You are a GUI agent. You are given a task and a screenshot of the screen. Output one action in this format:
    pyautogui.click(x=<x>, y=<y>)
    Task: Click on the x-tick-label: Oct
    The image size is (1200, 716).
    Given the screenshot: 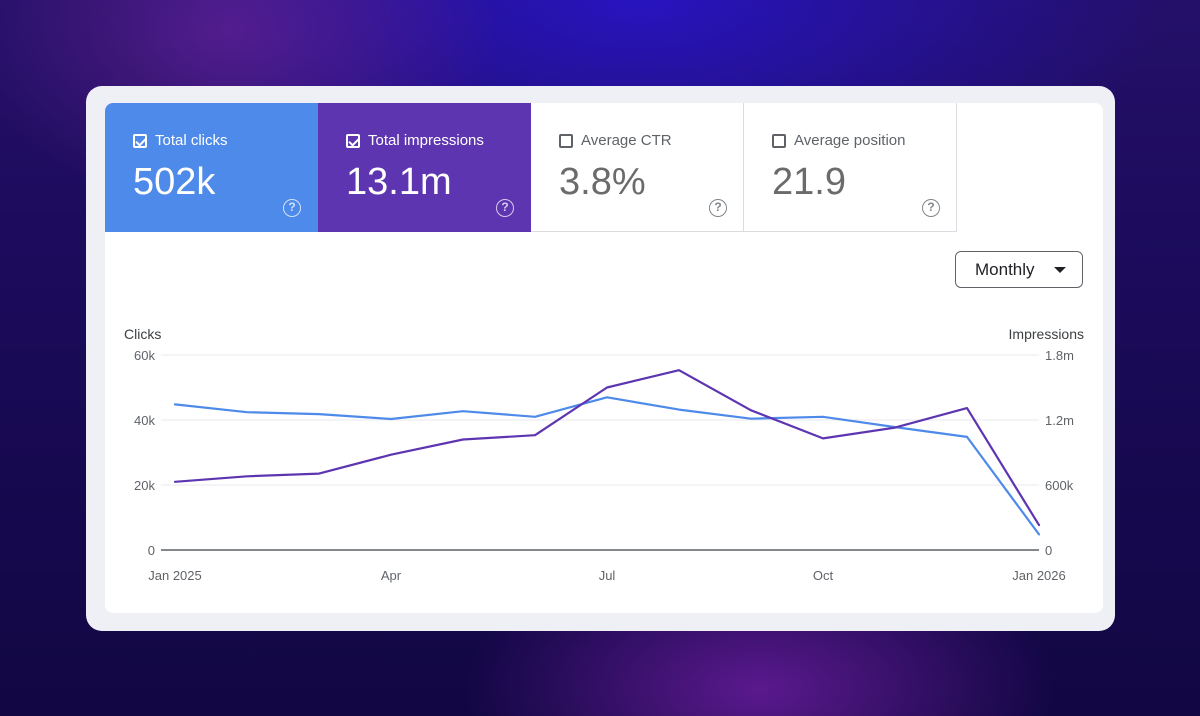 What is the action you would take?
    pyautogui.click(x=823, y=575)
    